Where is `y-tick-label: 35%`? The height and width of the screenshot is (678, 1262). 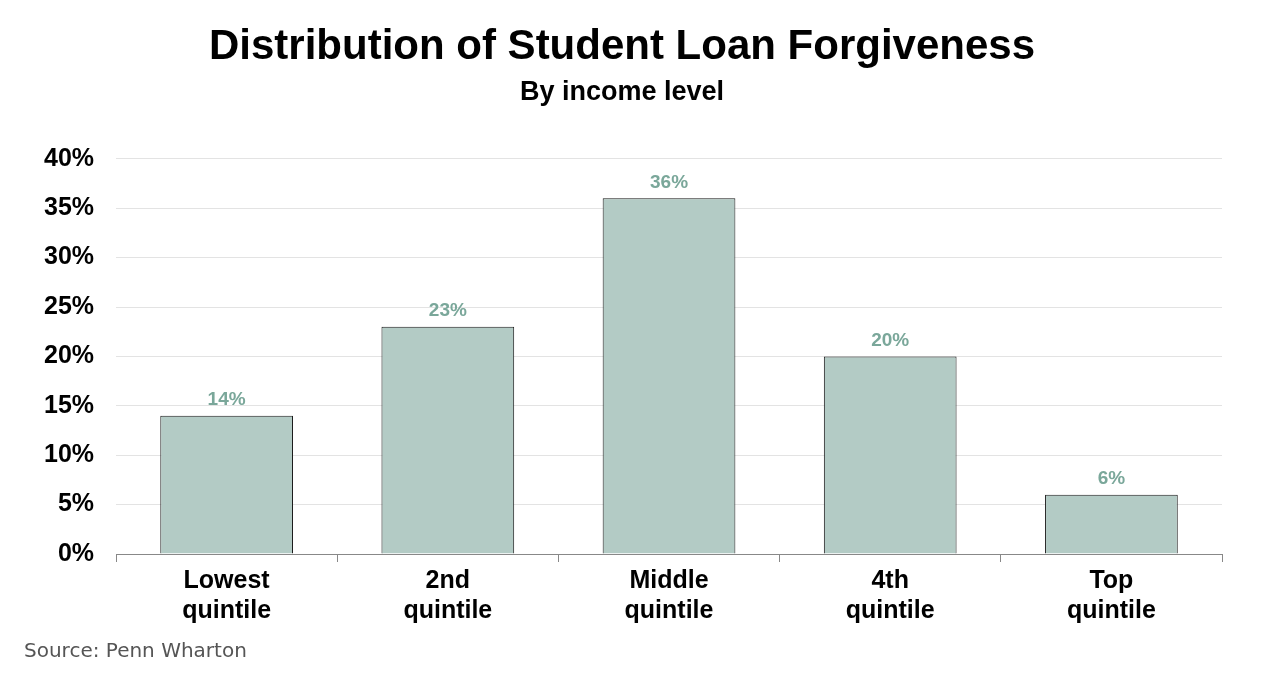
y-tick-label: 35% is located at coordinates (69, 206).